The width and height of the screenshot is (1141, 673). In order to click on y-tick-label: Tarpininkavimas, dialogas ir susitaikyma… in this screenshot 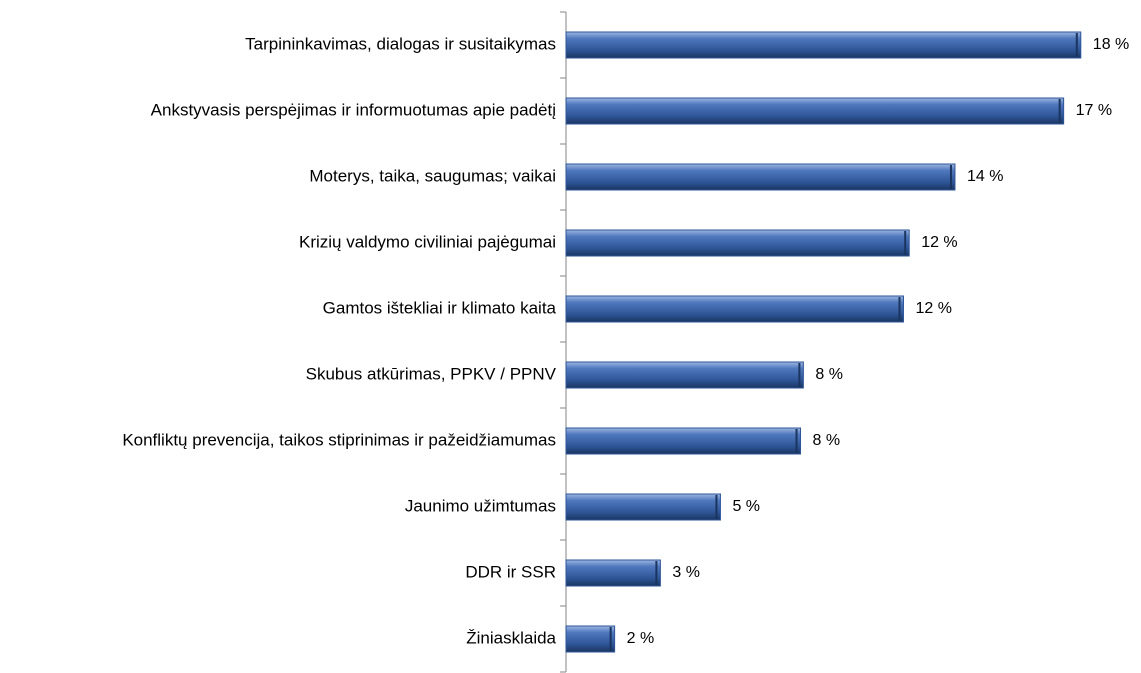, I will do `click(400, 43)`.